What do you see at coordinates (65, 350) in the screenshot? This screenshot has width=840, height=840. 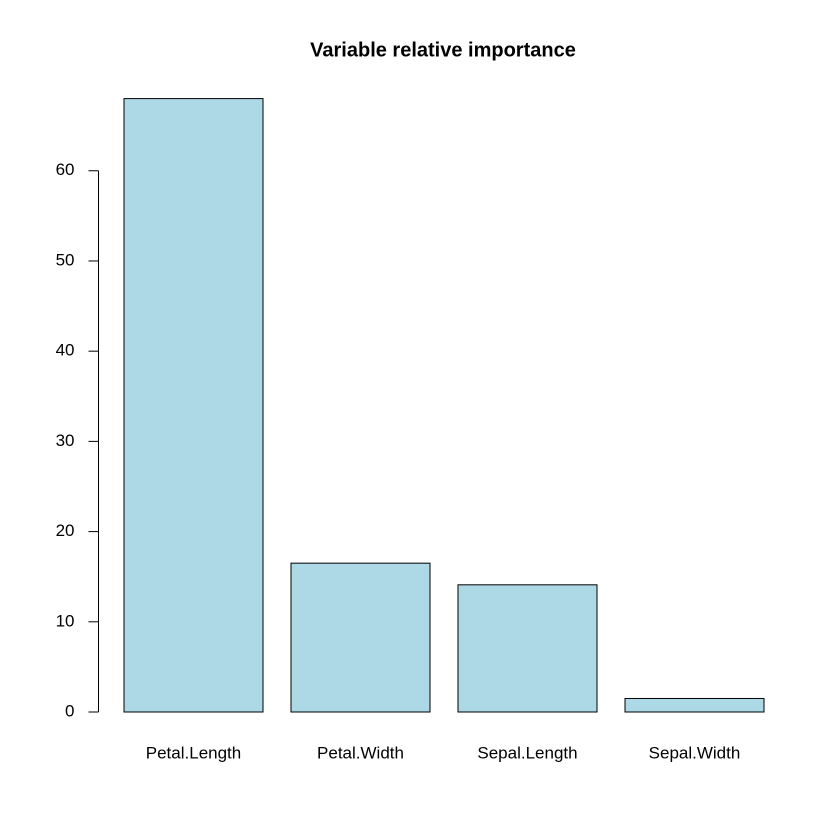 I see `y-tick-label: 40` at bounding box center [65, 350].